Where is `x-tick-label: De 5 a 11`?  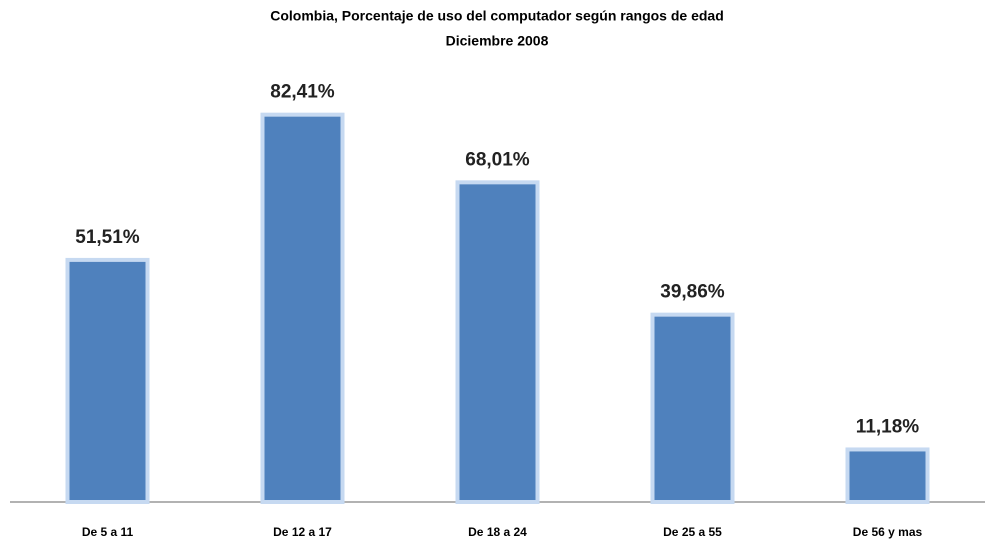
x-tick-label: De 5 a 11 is located at coordinates (108, 532).